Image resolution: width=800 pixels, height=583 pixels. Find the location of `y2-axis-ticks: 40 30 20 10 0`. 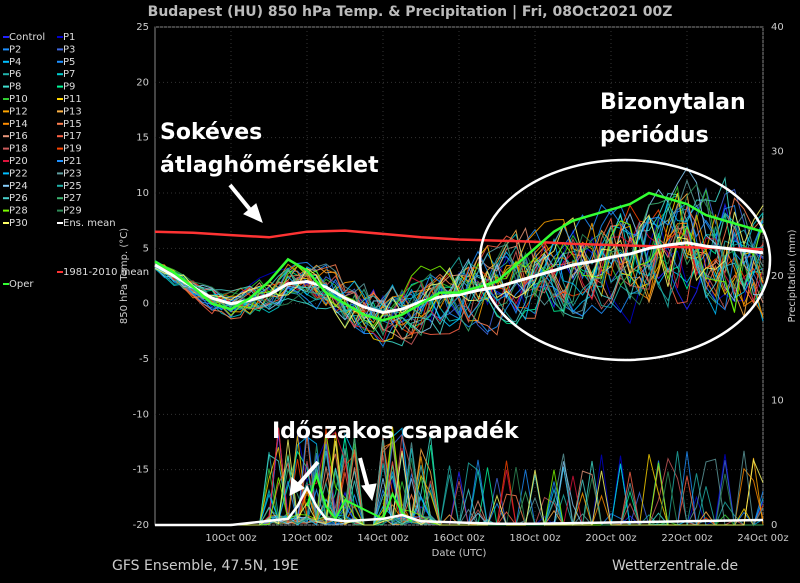

y2-axis-ticks: 40 30 20 10 0 is located at coordinates (777, 276).